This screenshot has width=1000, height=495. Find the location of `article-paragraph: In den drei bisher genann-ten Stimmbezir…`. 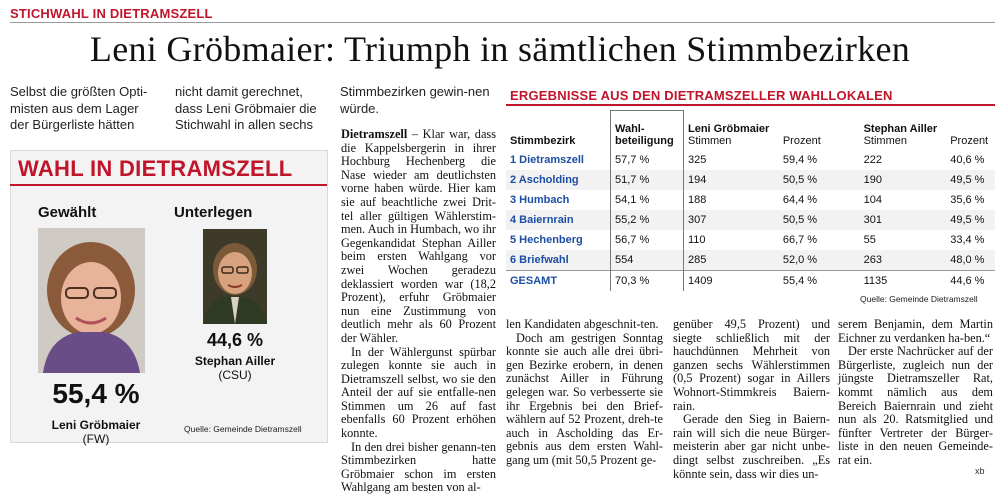

article-paragraph: In den drei bisher genann-ten Stimmbezir… is located at coordinates (418, 467).